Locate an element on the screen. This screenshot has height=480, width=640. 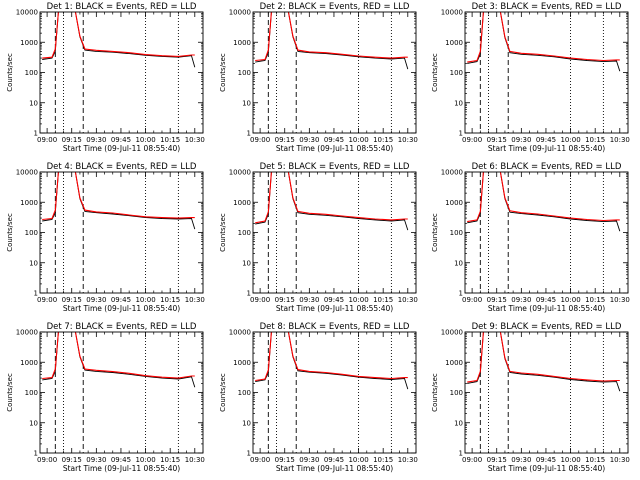
panel-title: Det 5: BLACK = Events, RED = LLD is located at coordinates (335, 167).